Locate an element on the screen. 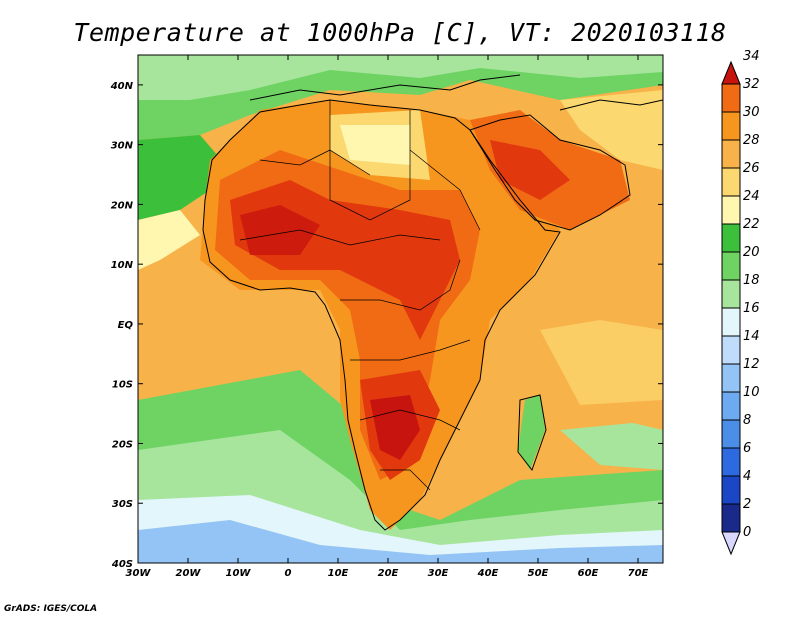  colorbar-label: 28 is located at coordinates (751, 140).